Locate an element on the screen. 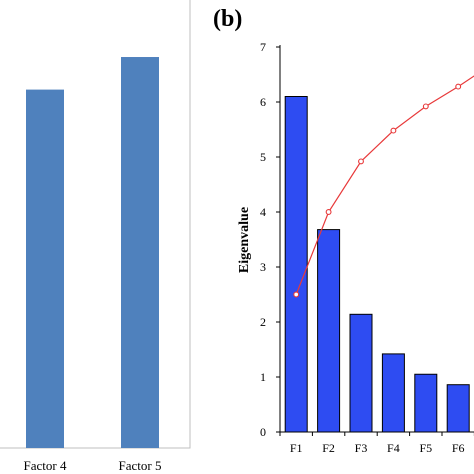 Image resolution: width=474 pixels, height=474 pixels. line-point-f4 is located at coordinates (393, 130).